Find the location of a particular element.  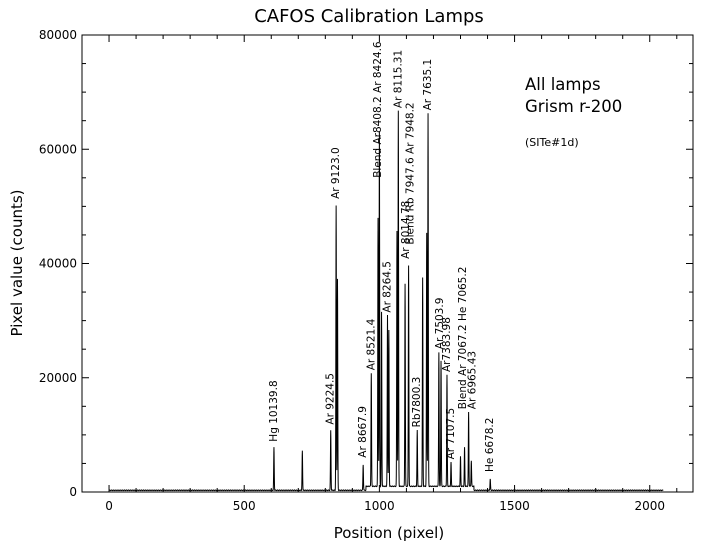

line-label: He 6678.2 is located at coordinates (490, 445).